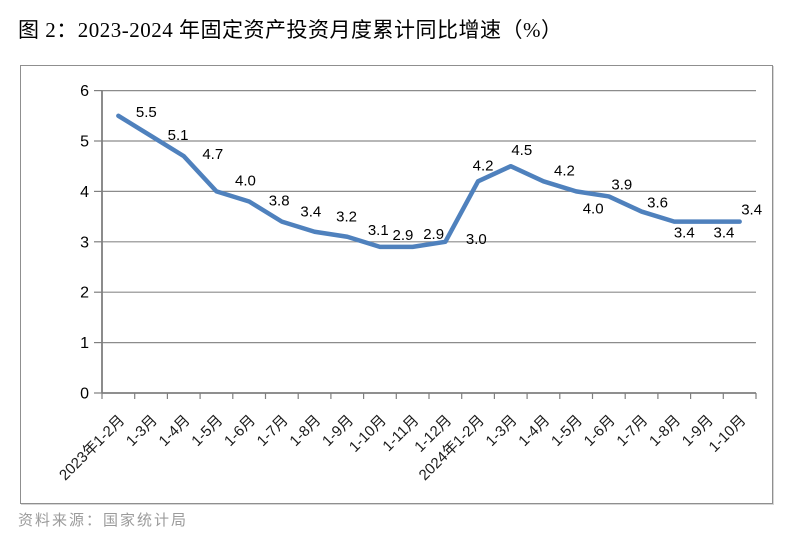  What do you see at coordinates (279, 200) in the screenshot?
I see `svg-text: 3.8` at bounding box center [279, 200].